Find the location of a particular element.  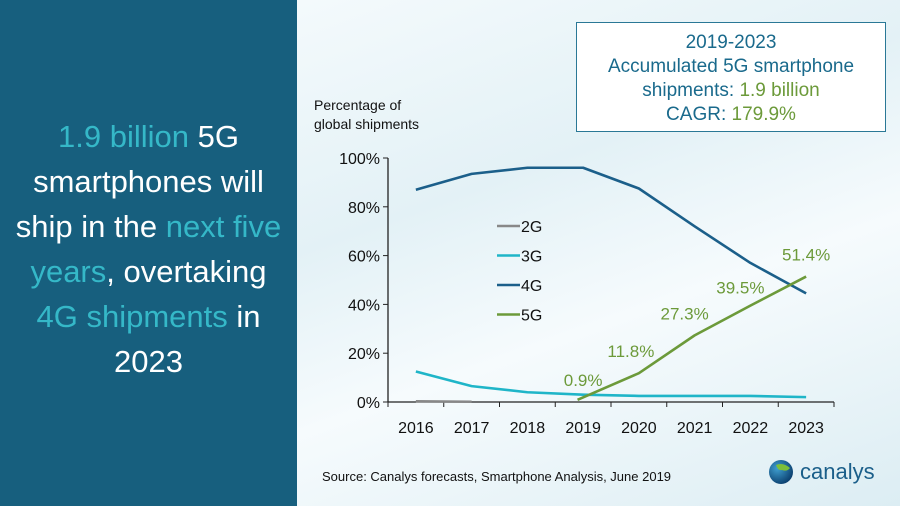

data-label: 0.9% is located at coordinates (583, 380).